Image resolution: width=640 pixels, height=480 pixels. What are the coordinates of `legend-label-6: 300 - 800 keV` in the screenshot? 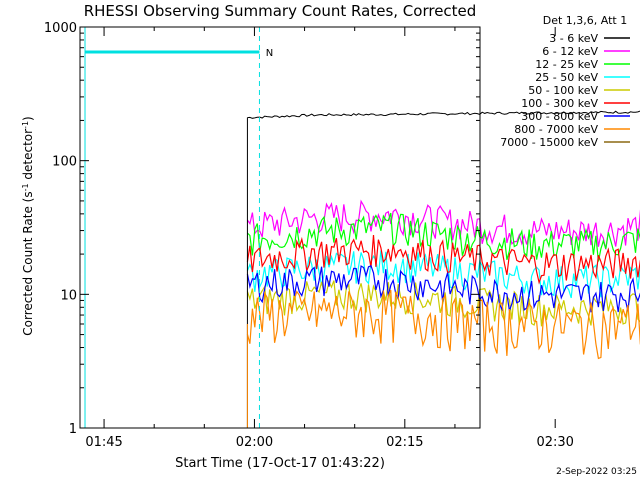 It's located at (559, 116).